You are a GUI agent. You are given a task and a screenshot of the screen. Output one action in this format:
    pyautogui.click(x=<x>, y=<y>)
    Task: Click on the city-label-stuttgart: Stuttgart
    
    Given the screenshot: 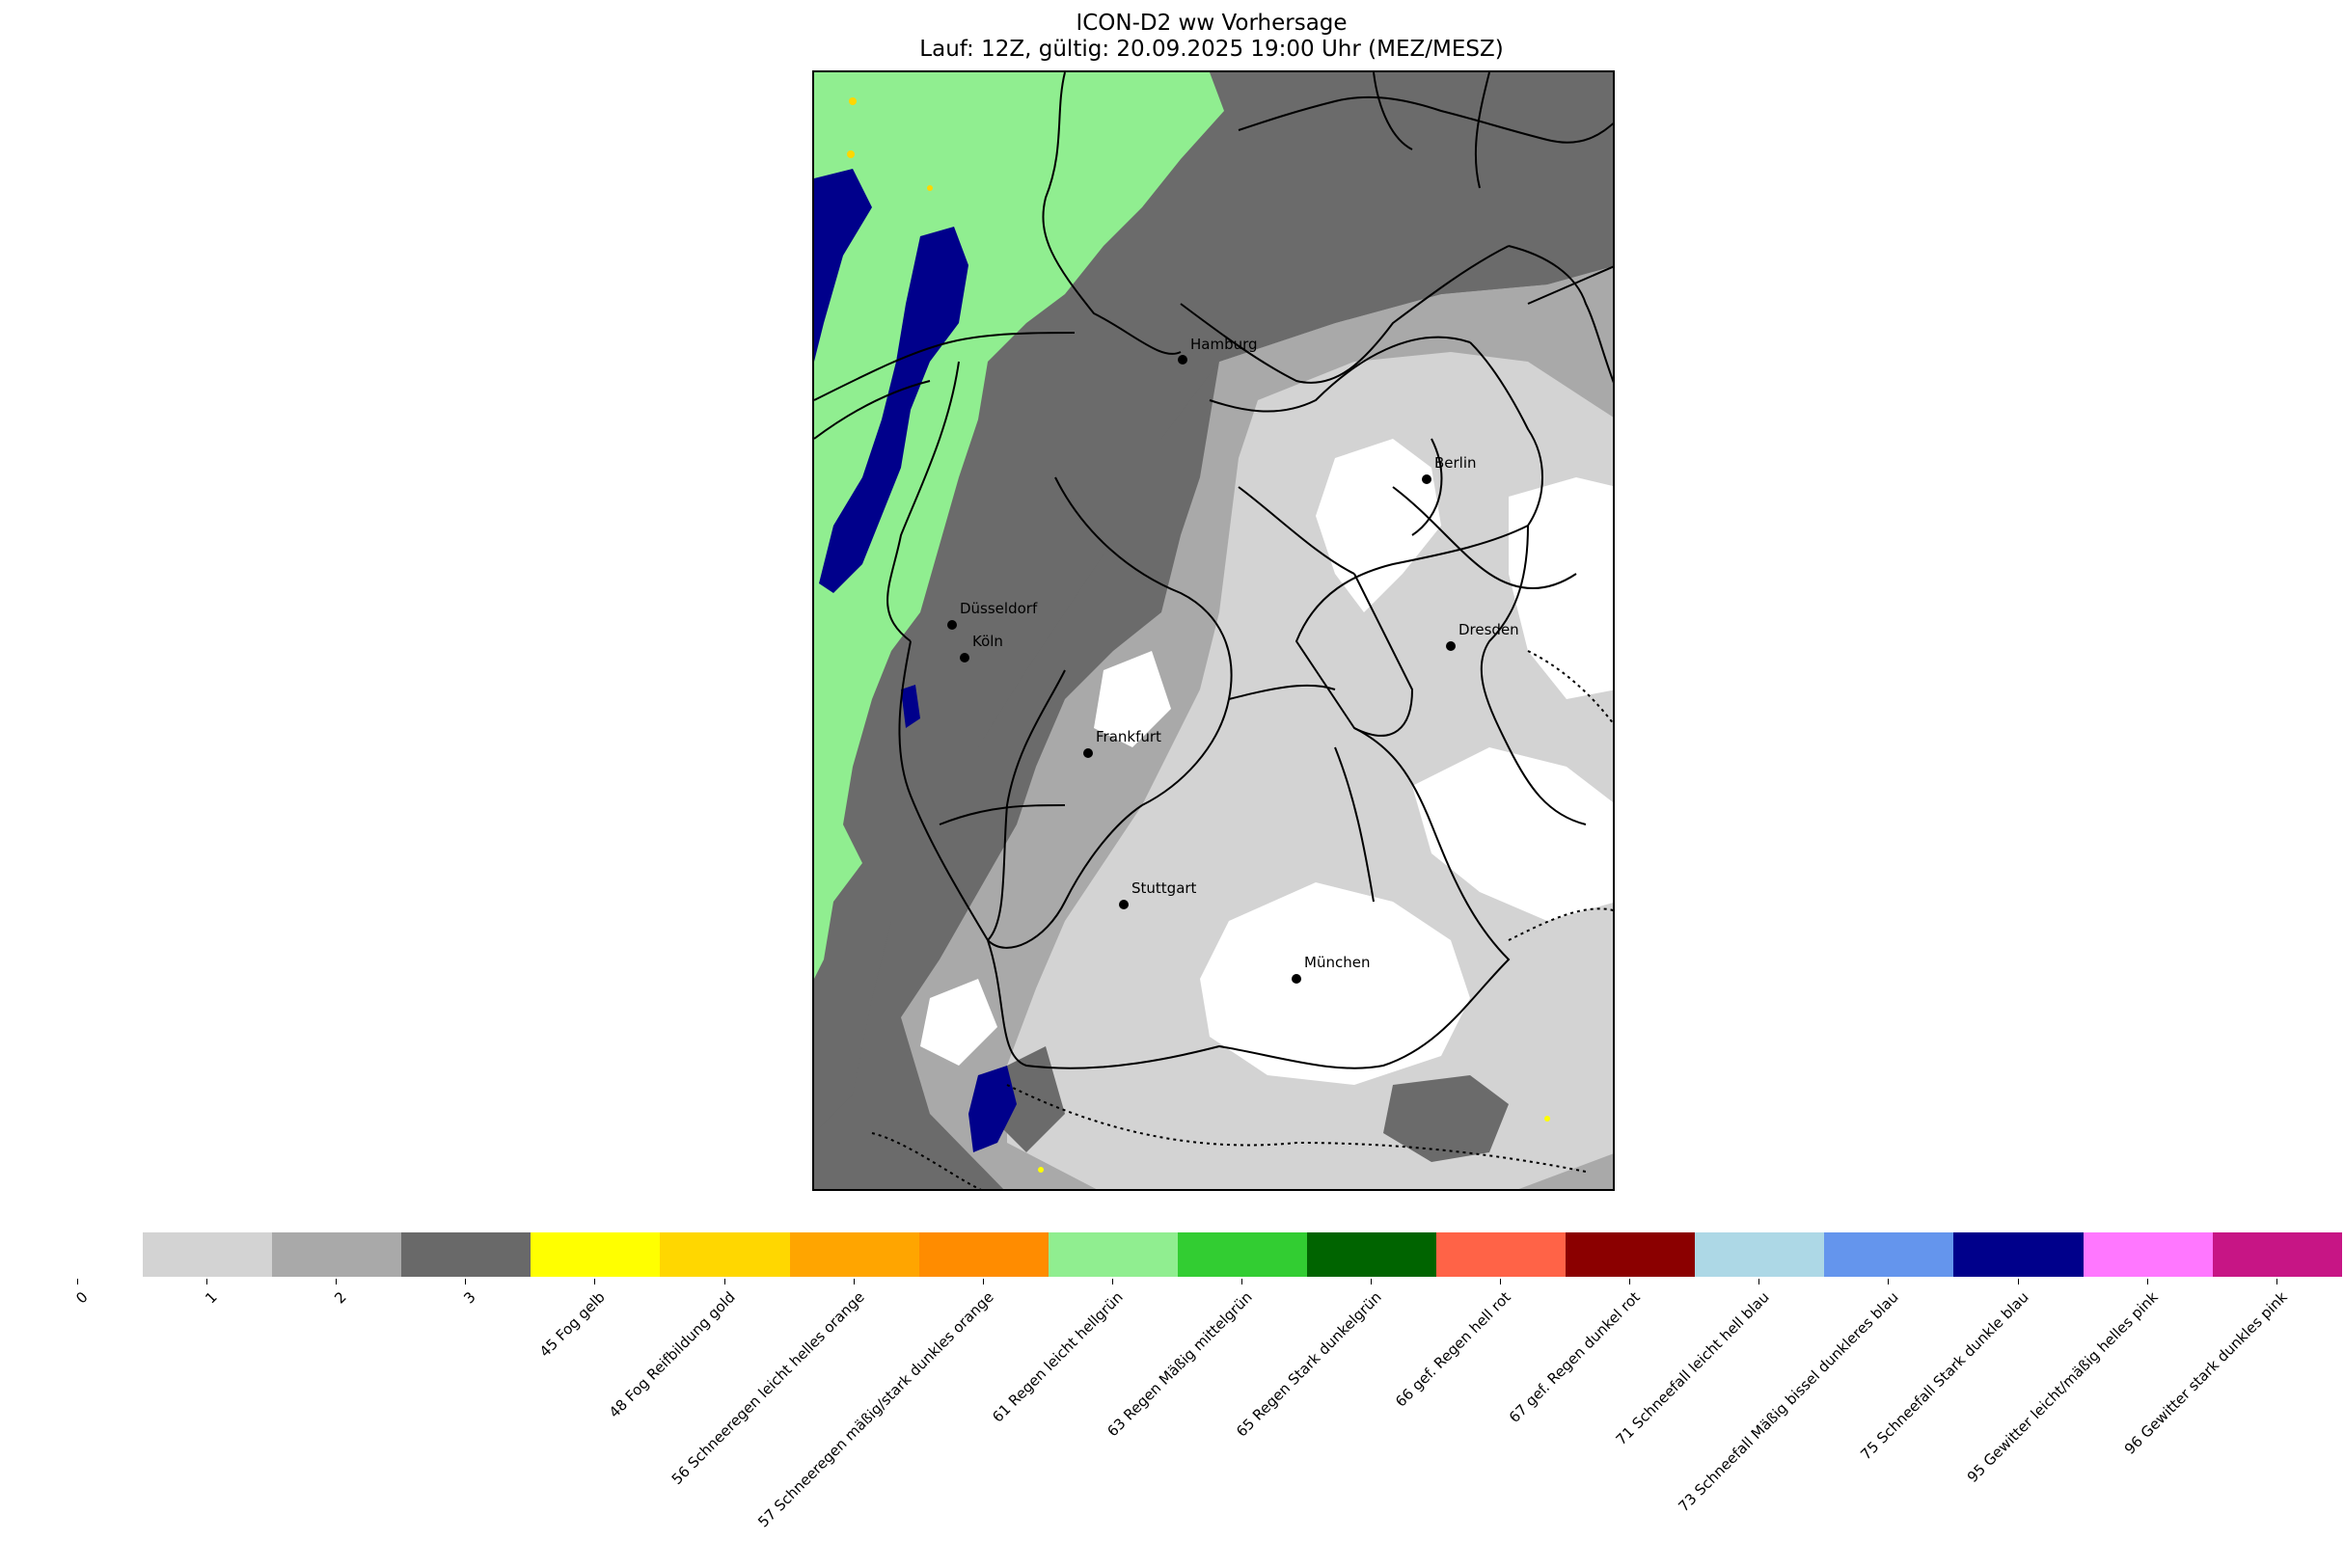 What is the action you would take?
    pyautogui.click(x=1164, y=888)
    